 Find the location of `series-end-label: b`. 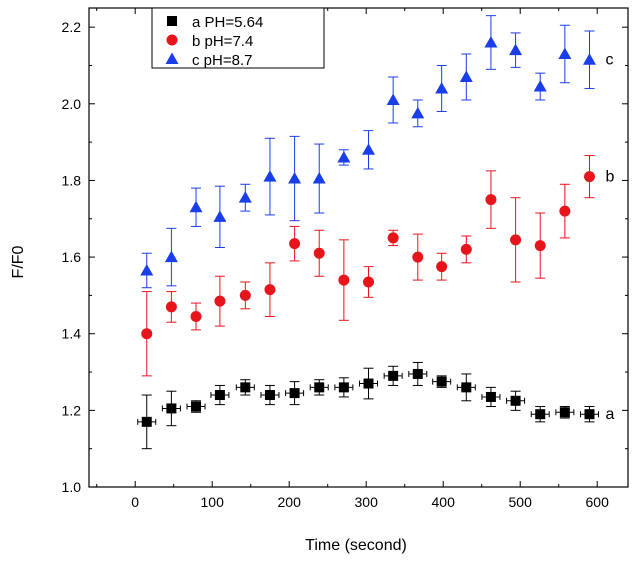

series-end-label: b is located at coordinates (610, 177).